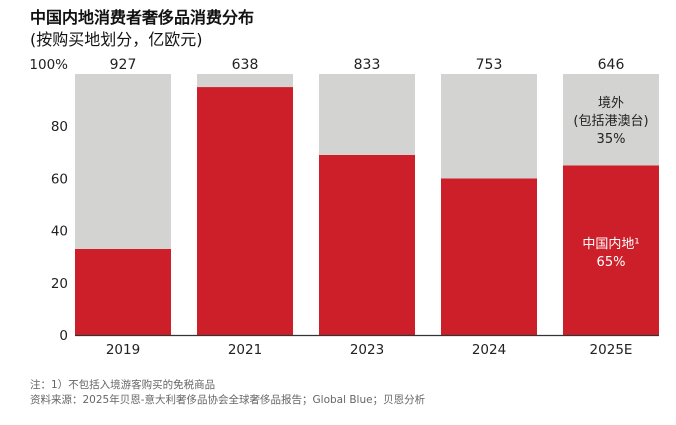 The image size is (676, 425). What do you see at coordinates (59, 232) in the screenshot?
I see `y-tick-label: 40` at bounding box center [59, 232].